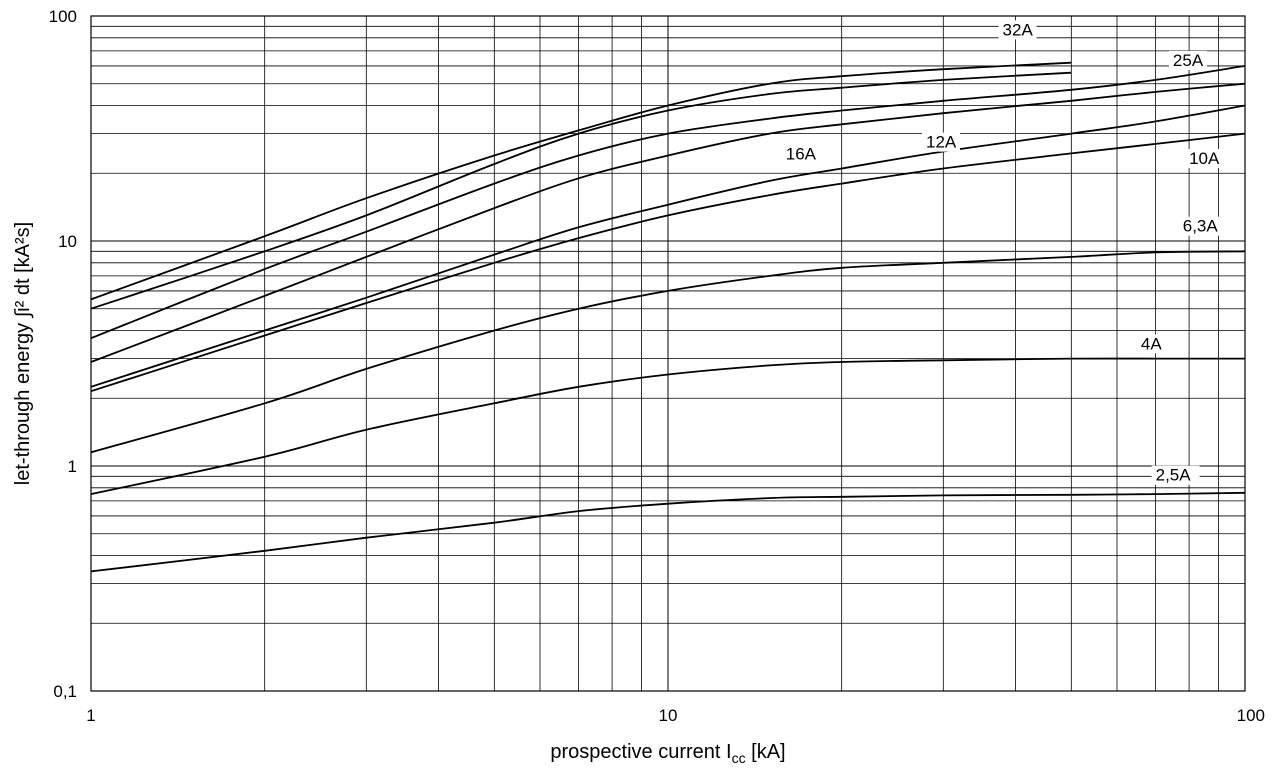 The width and height of the screenshot is (1276, 771). What do you see at coordinates (766, 752) in the screenshot?
I see `x-axis-title-unit: [kA]` at bounding box center [766, 752].